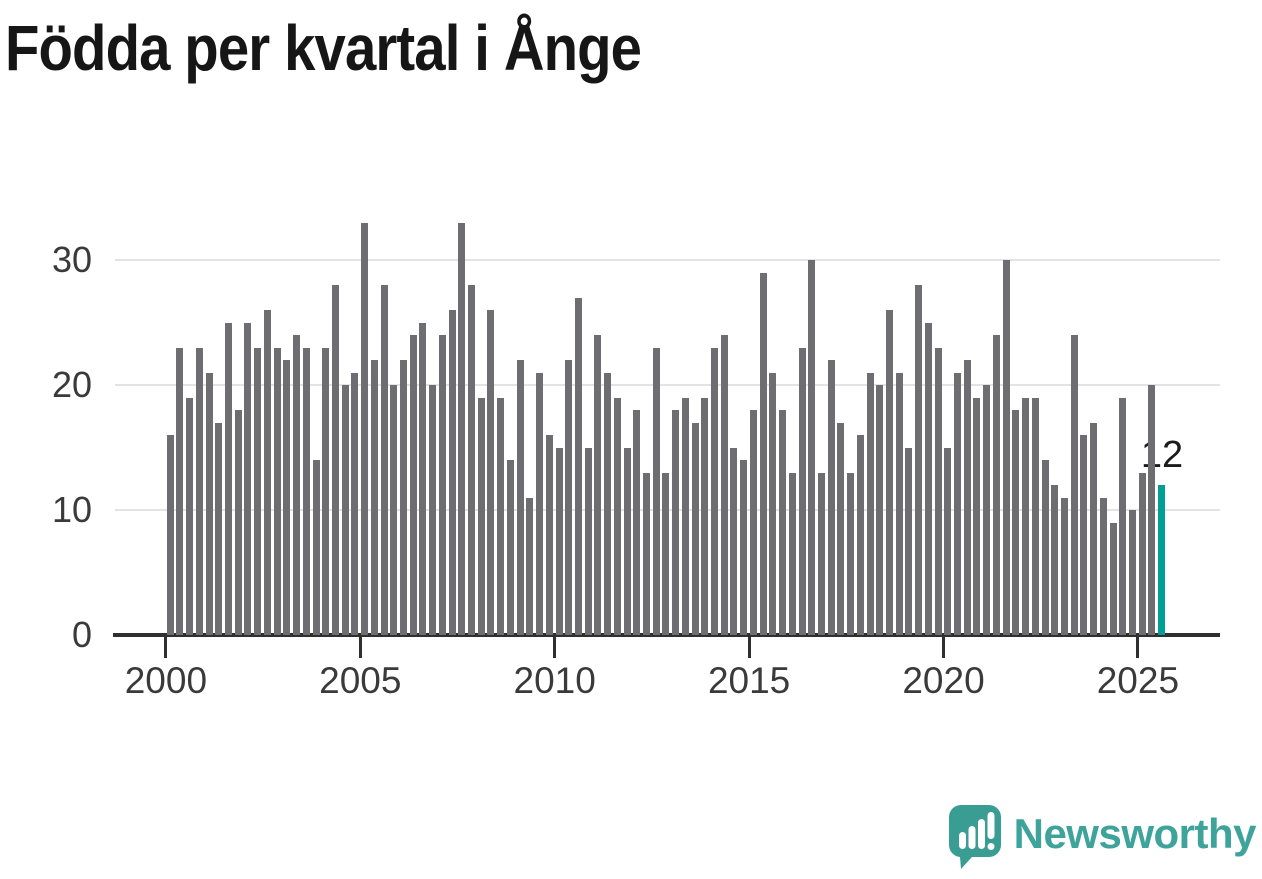 This screenshot has height=879, width=1262. What do you see at coordinates (967, 497) in the screenshot?
I see `bar-2020-q3` at bounding box center [967, 497].